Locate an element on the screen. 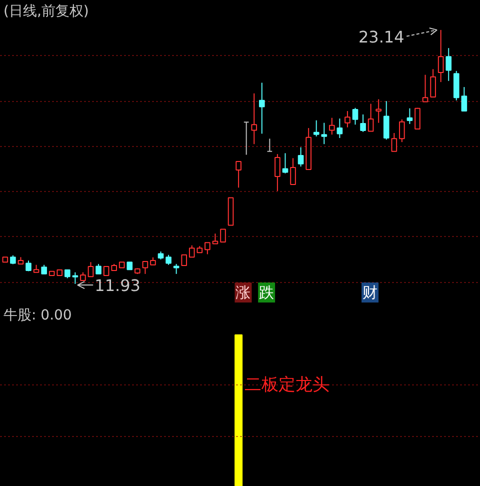 This screenshot has width=480, height=486. annotation: 23.14 is located at coordinates (381, 37).